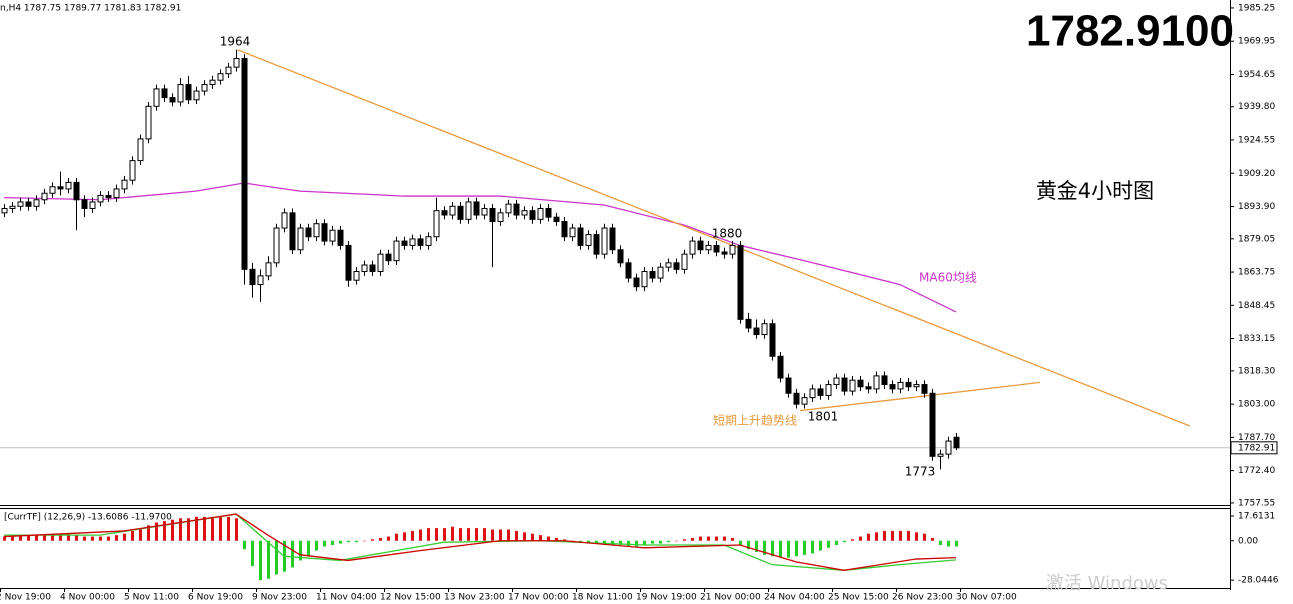  What do you see at coordinates (920, 396) in the screenshot?
I see `trend-line` at bounding box center [920, 396].